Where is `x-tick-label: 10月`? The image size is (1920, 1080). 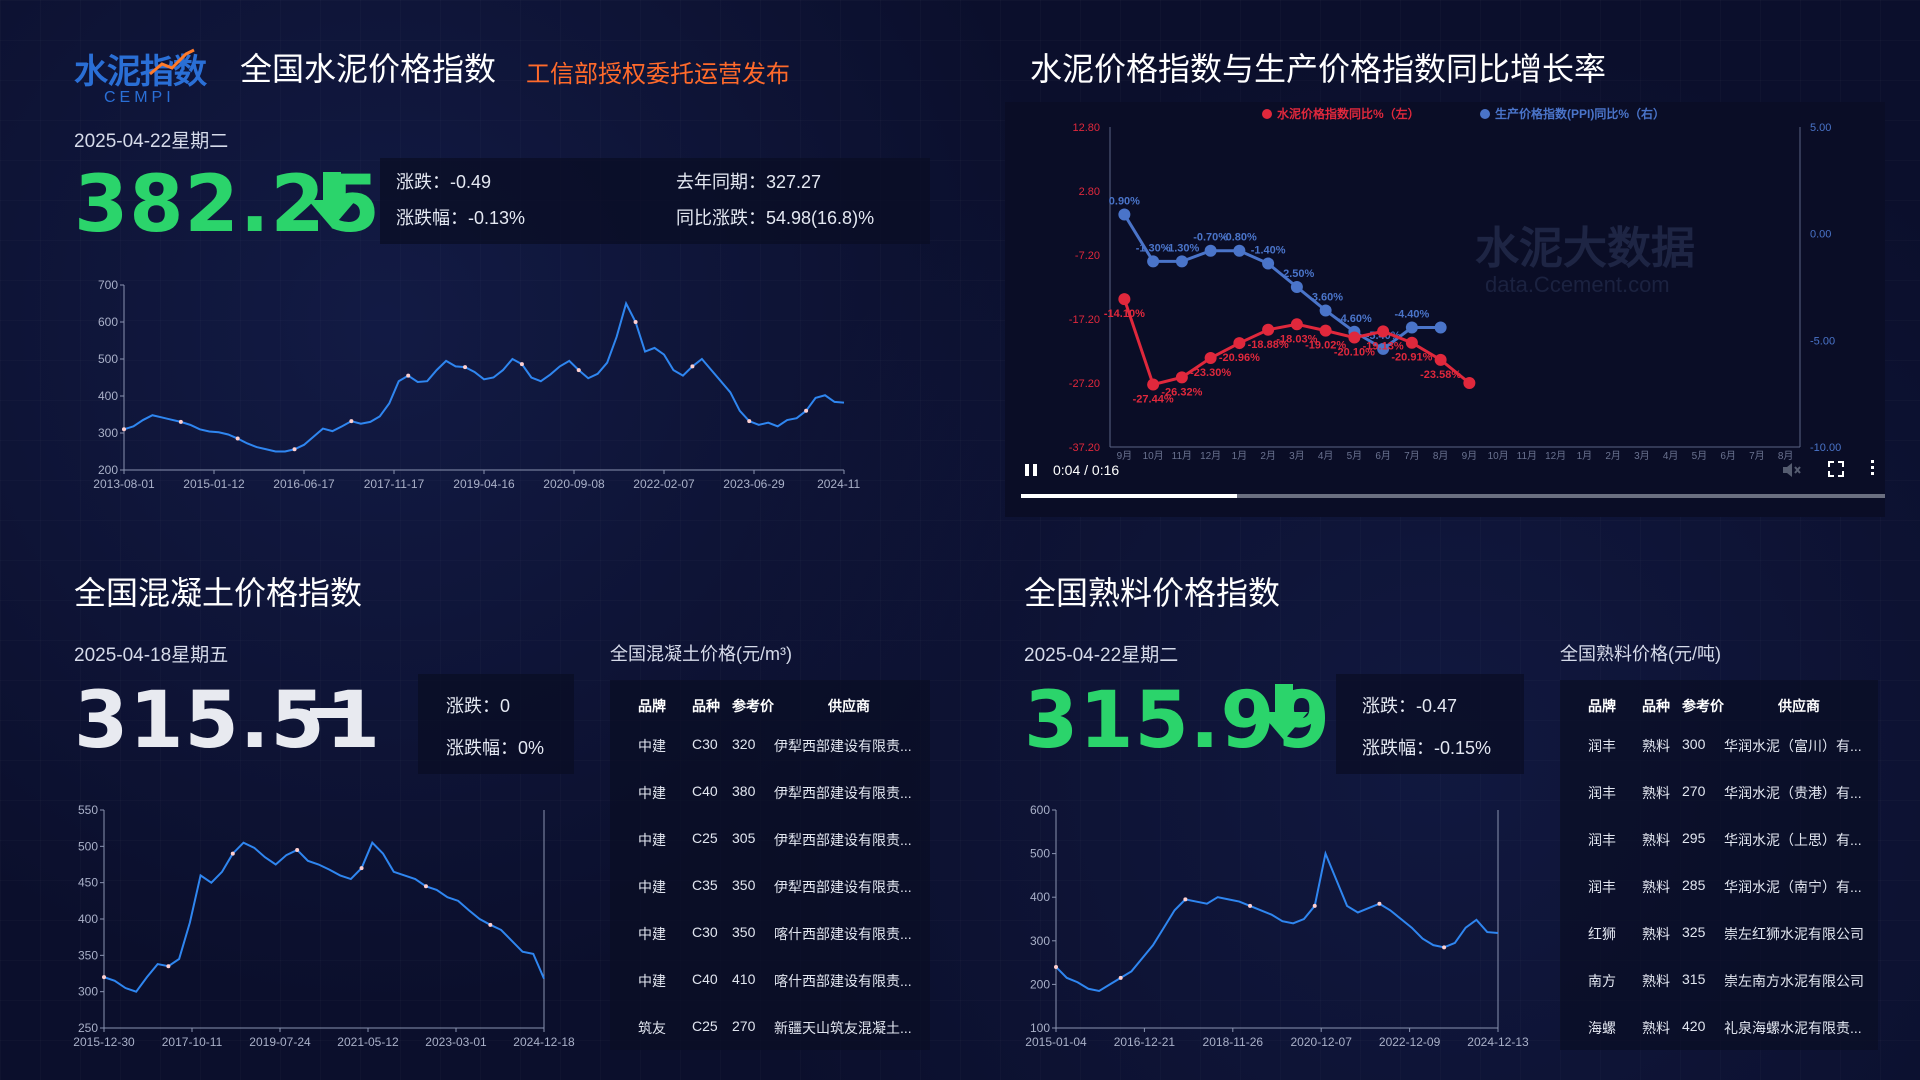 x-tick-label: 10月 is located at coordinates (1153, 456).